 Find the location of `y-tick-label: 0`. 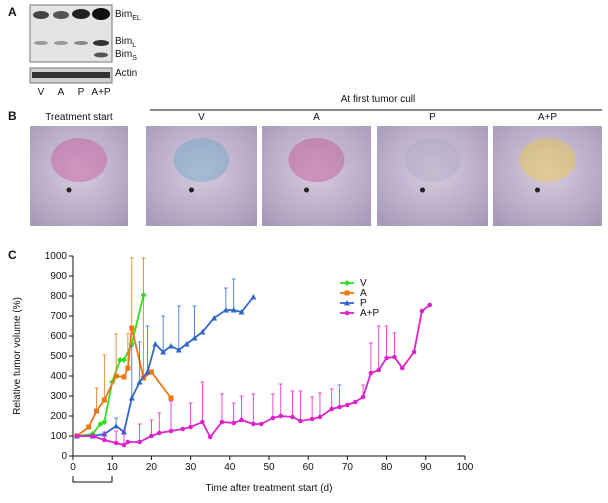

y-tick-label: 0 is located at coordinates (64, 456).